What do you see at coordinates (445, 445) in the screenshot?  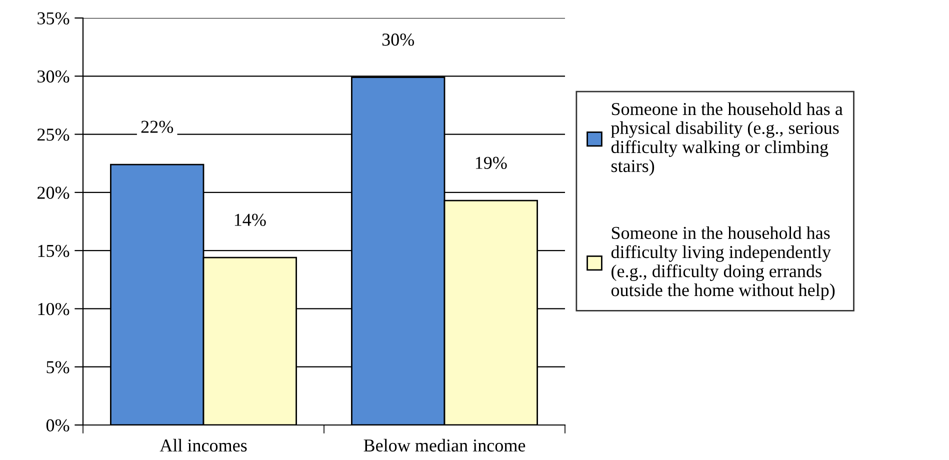 I see `x-tick-label: Below median income` at bounding box center [445, 445].